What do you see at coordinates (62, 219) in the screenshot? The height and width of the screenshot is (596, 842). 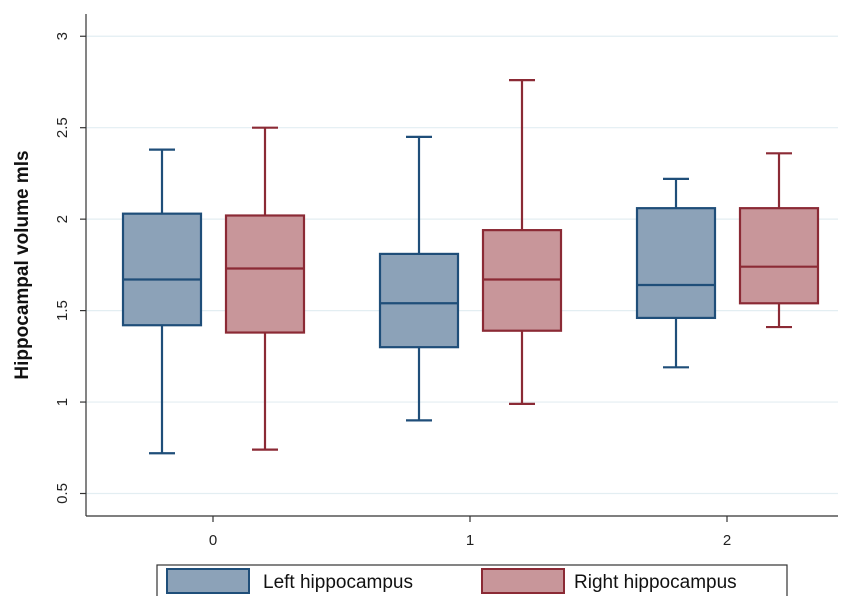 I see `y-tick-label-3: 2` at bounding box center [62, 219].